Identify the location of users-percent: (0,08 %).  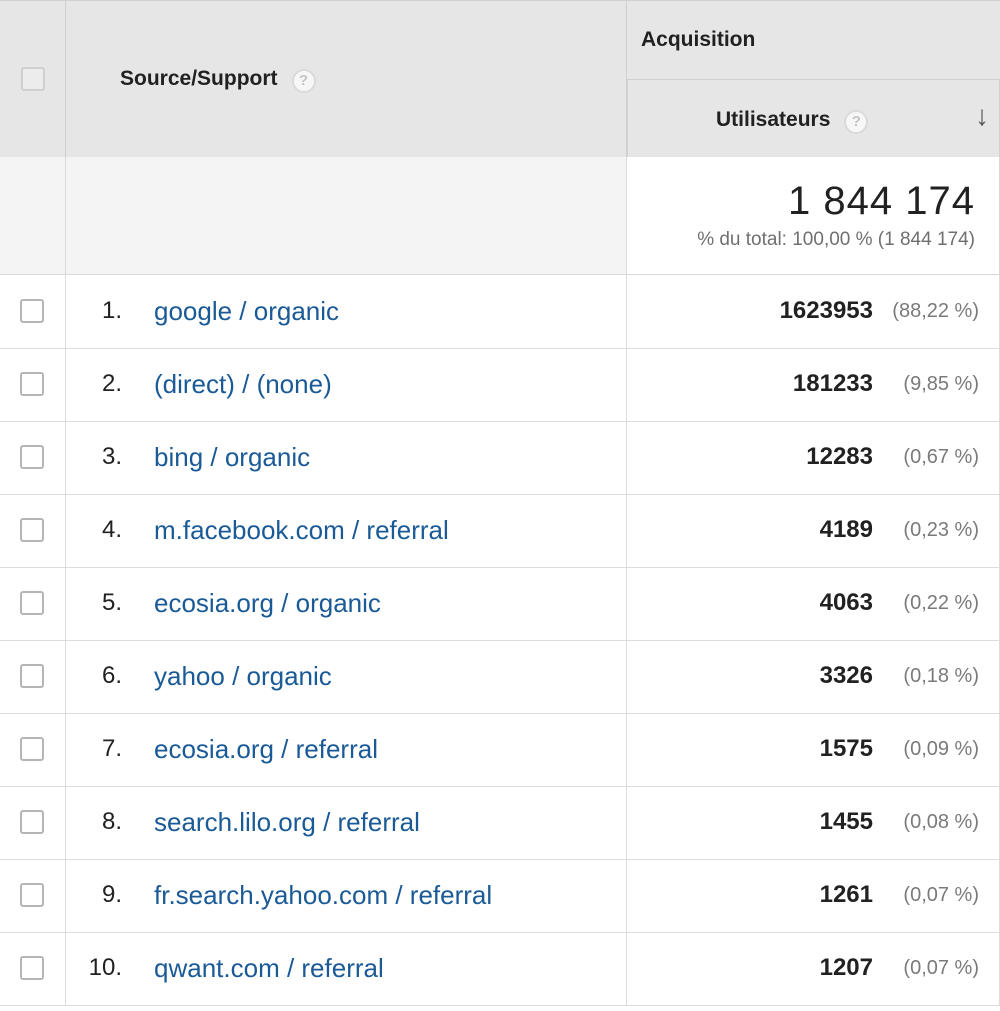
(941, 822).